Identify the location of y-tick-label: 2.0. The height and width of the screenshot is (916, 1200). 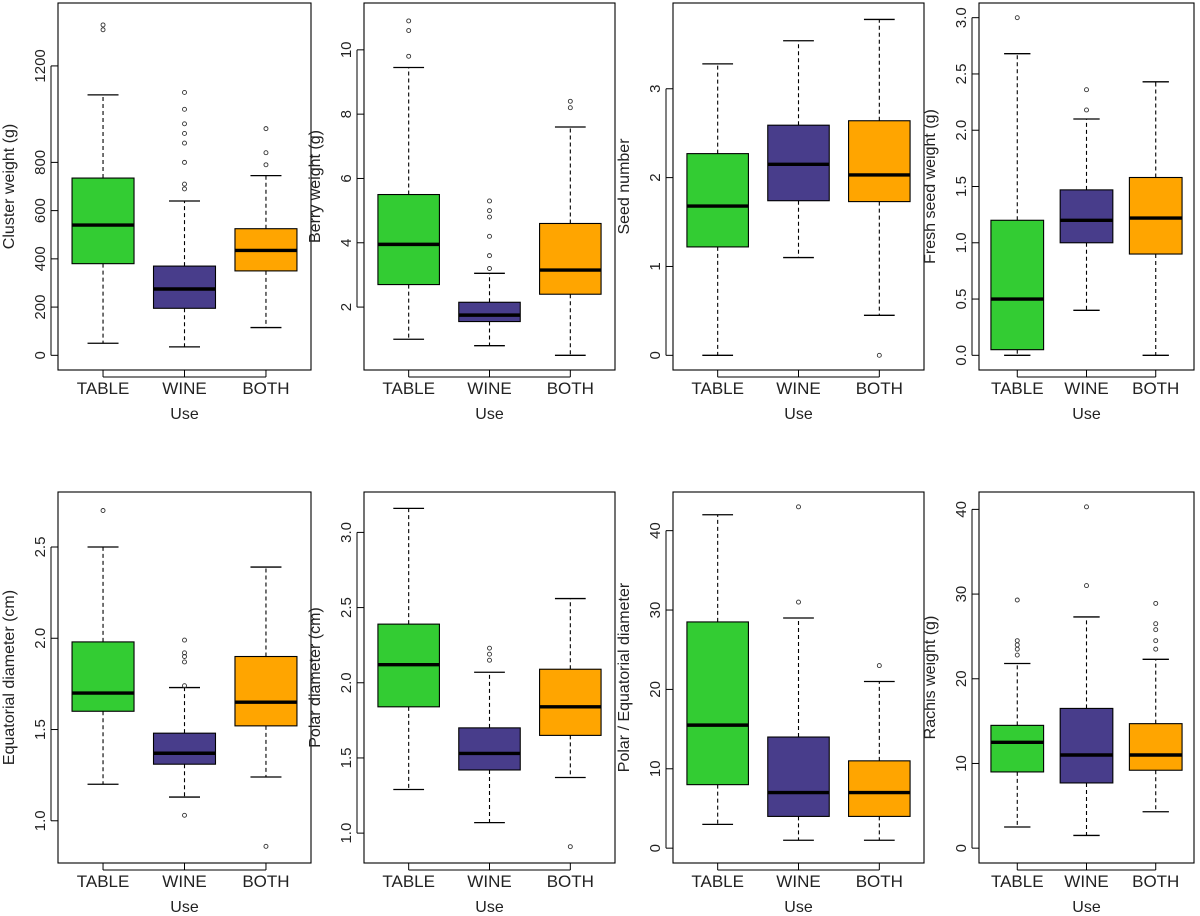
(40, 638).